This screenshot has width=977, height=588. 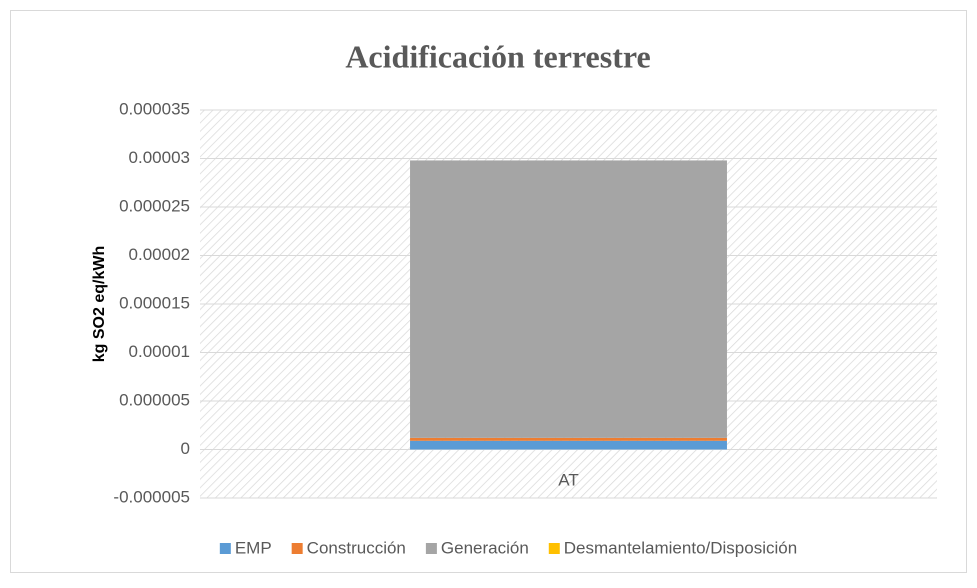 What do you see at coordinates (154, 399) in the screenshot?
I see `y-tick-label: 0.000005` at bounding box center [154, 399].